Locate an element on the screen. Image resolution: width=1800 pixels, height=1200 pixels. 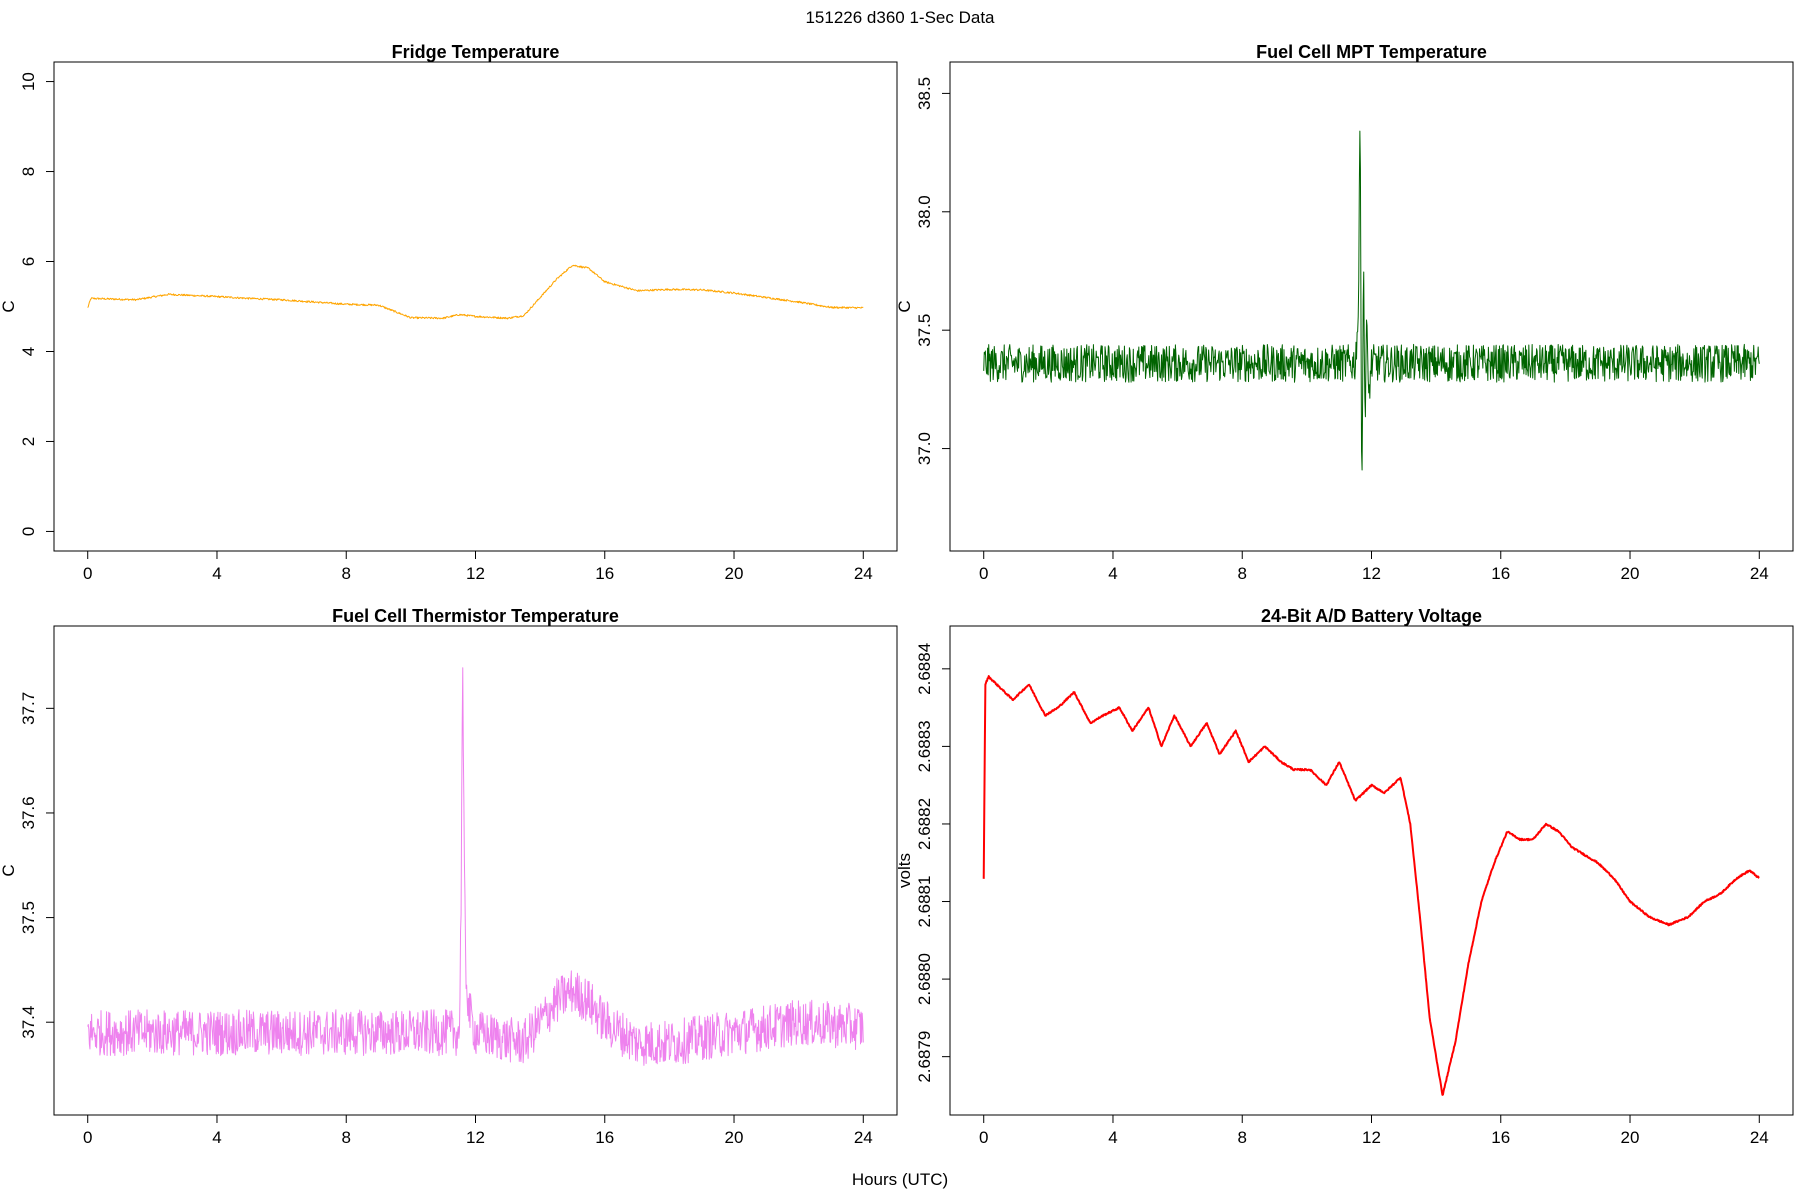
figure-xlabel: Hours (UTC) is located at coordinates (900, 1179).